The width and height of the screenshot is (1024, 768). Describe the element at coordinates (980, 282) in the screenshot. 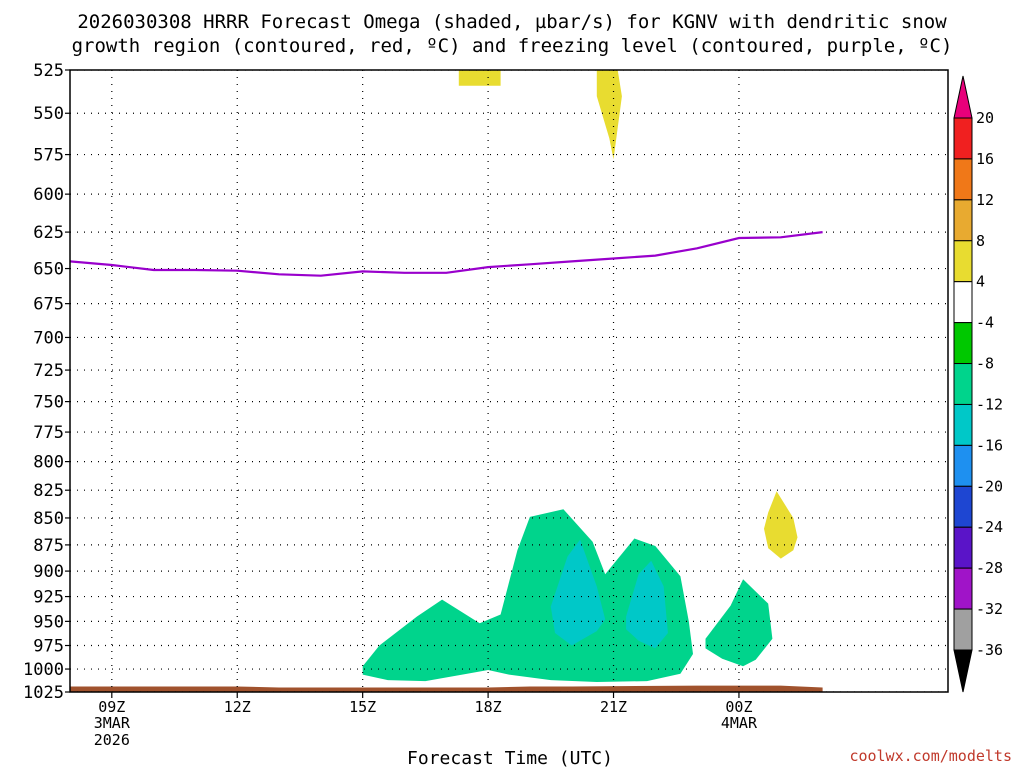

I see `colorbar-label-4: 4` at that location.